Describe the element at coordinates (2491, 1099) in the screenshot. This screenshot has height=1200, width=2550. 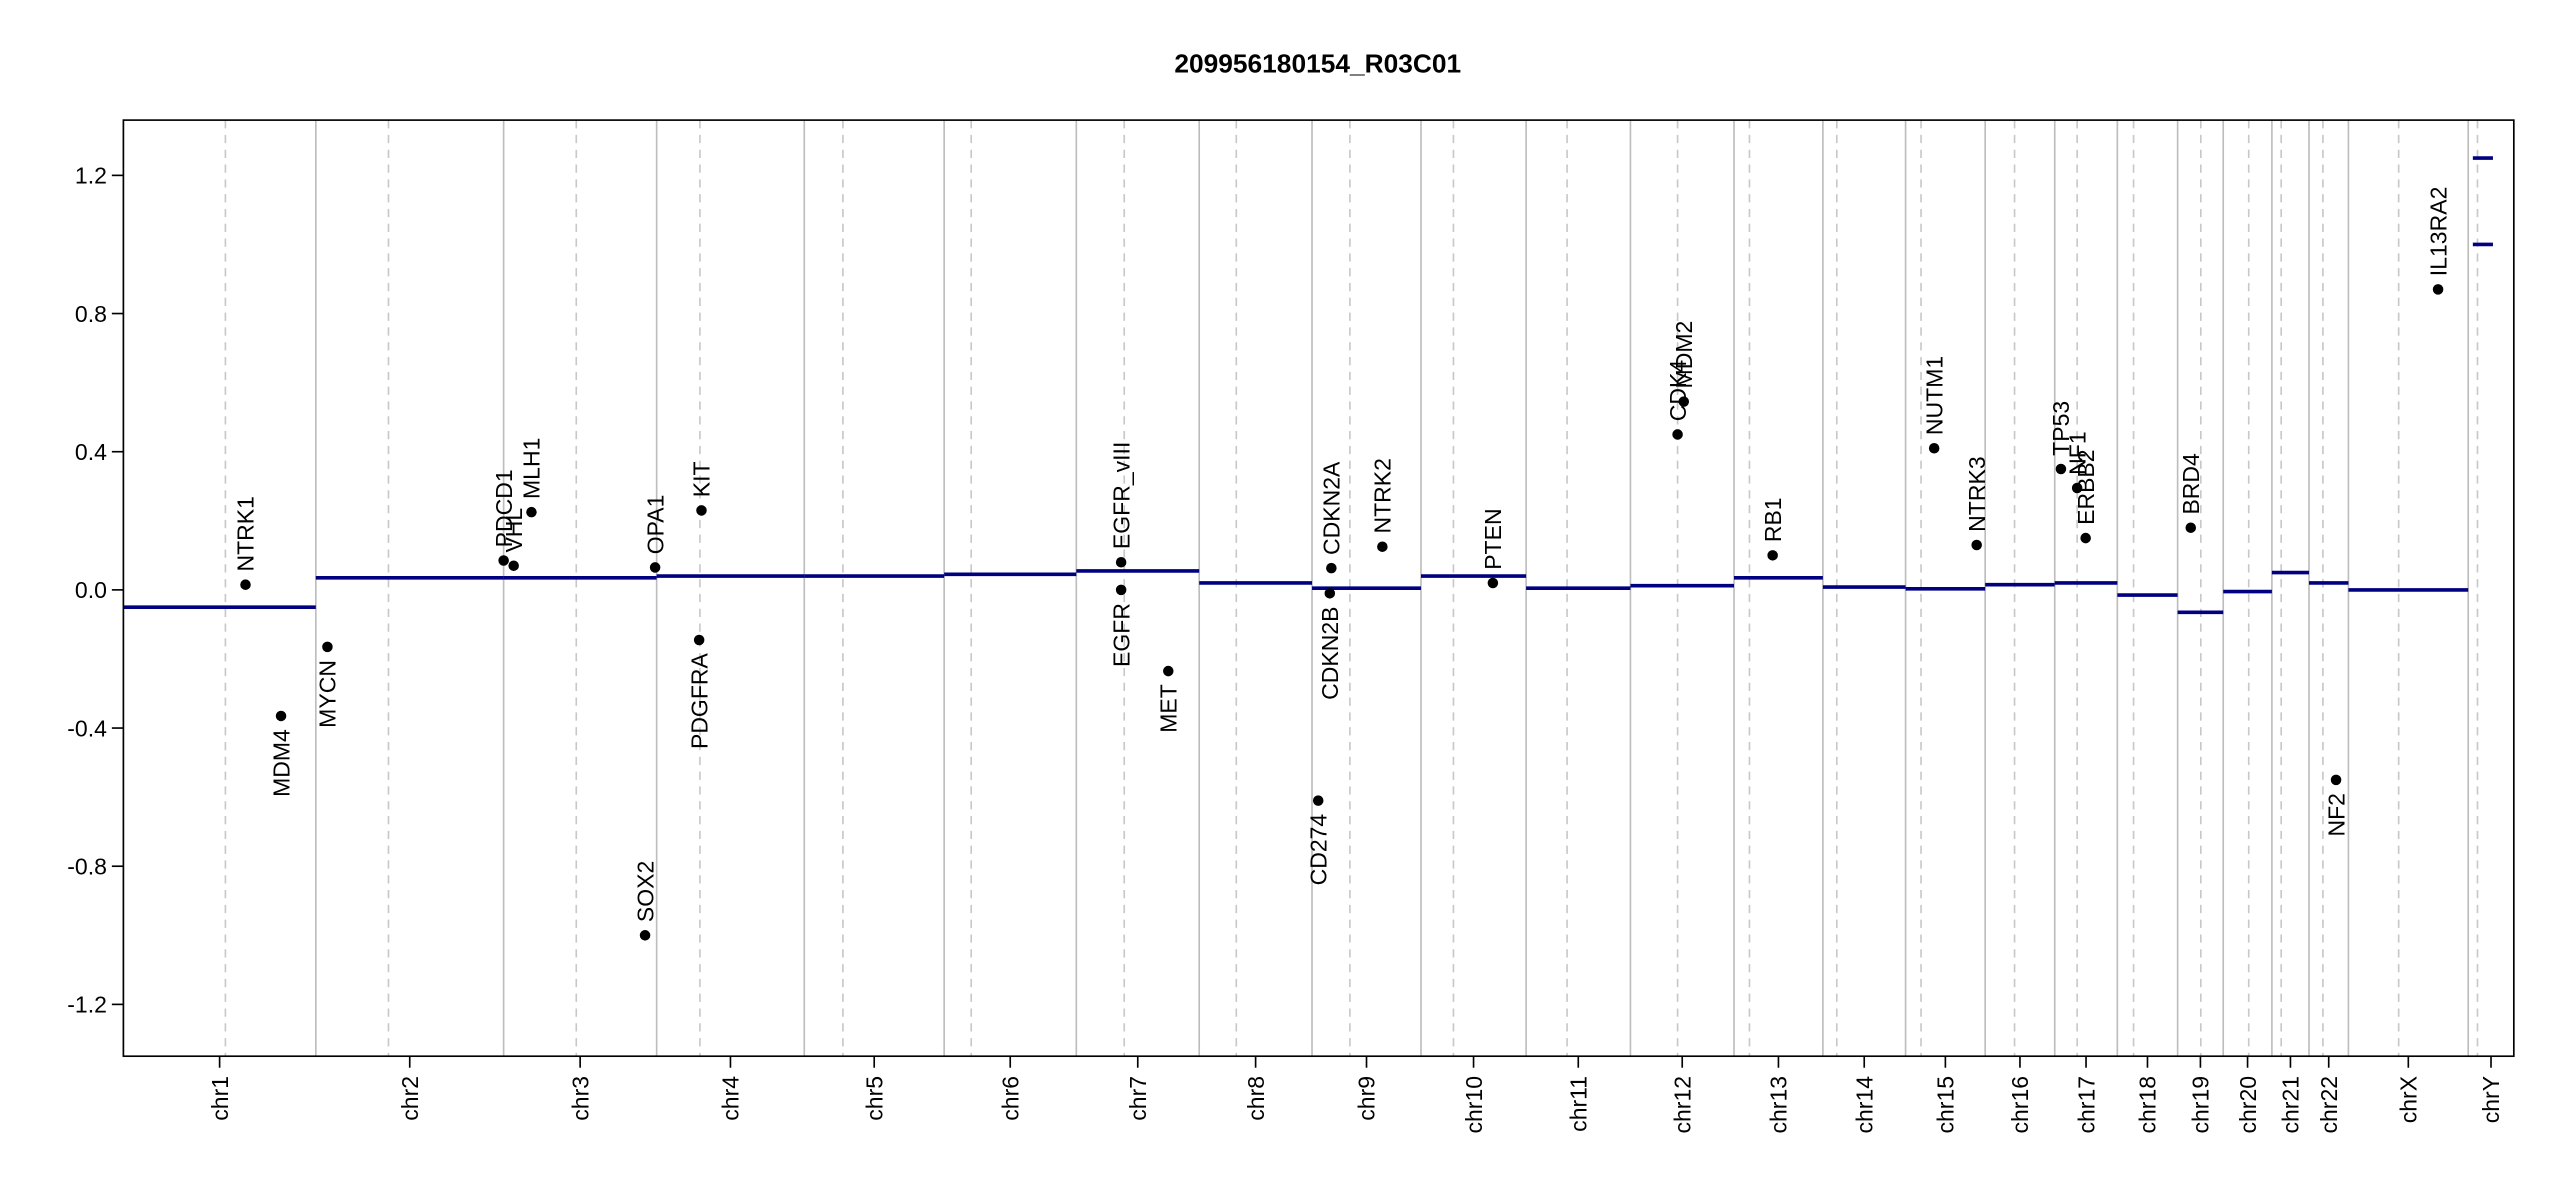
I see `x-tick-label: chrY` at that location.